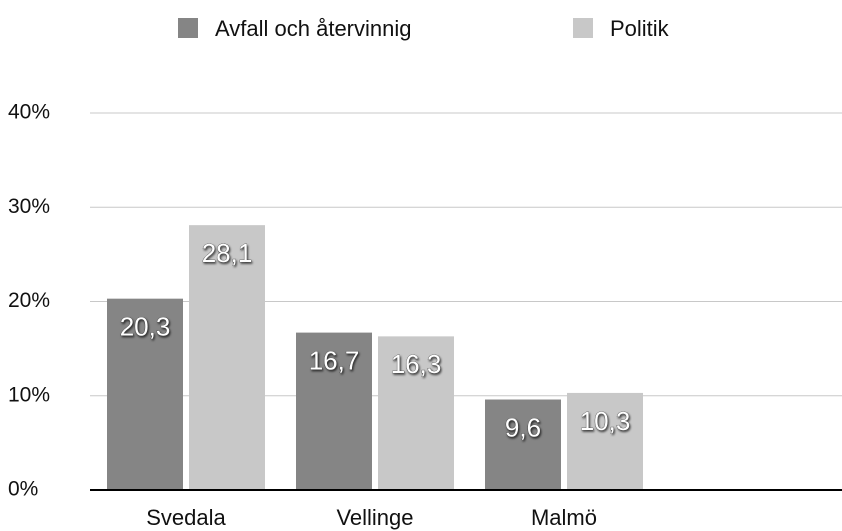  Describe the element at coordinates (605, 421) in the screenshot. I see `value-label: 10,3` at that location.